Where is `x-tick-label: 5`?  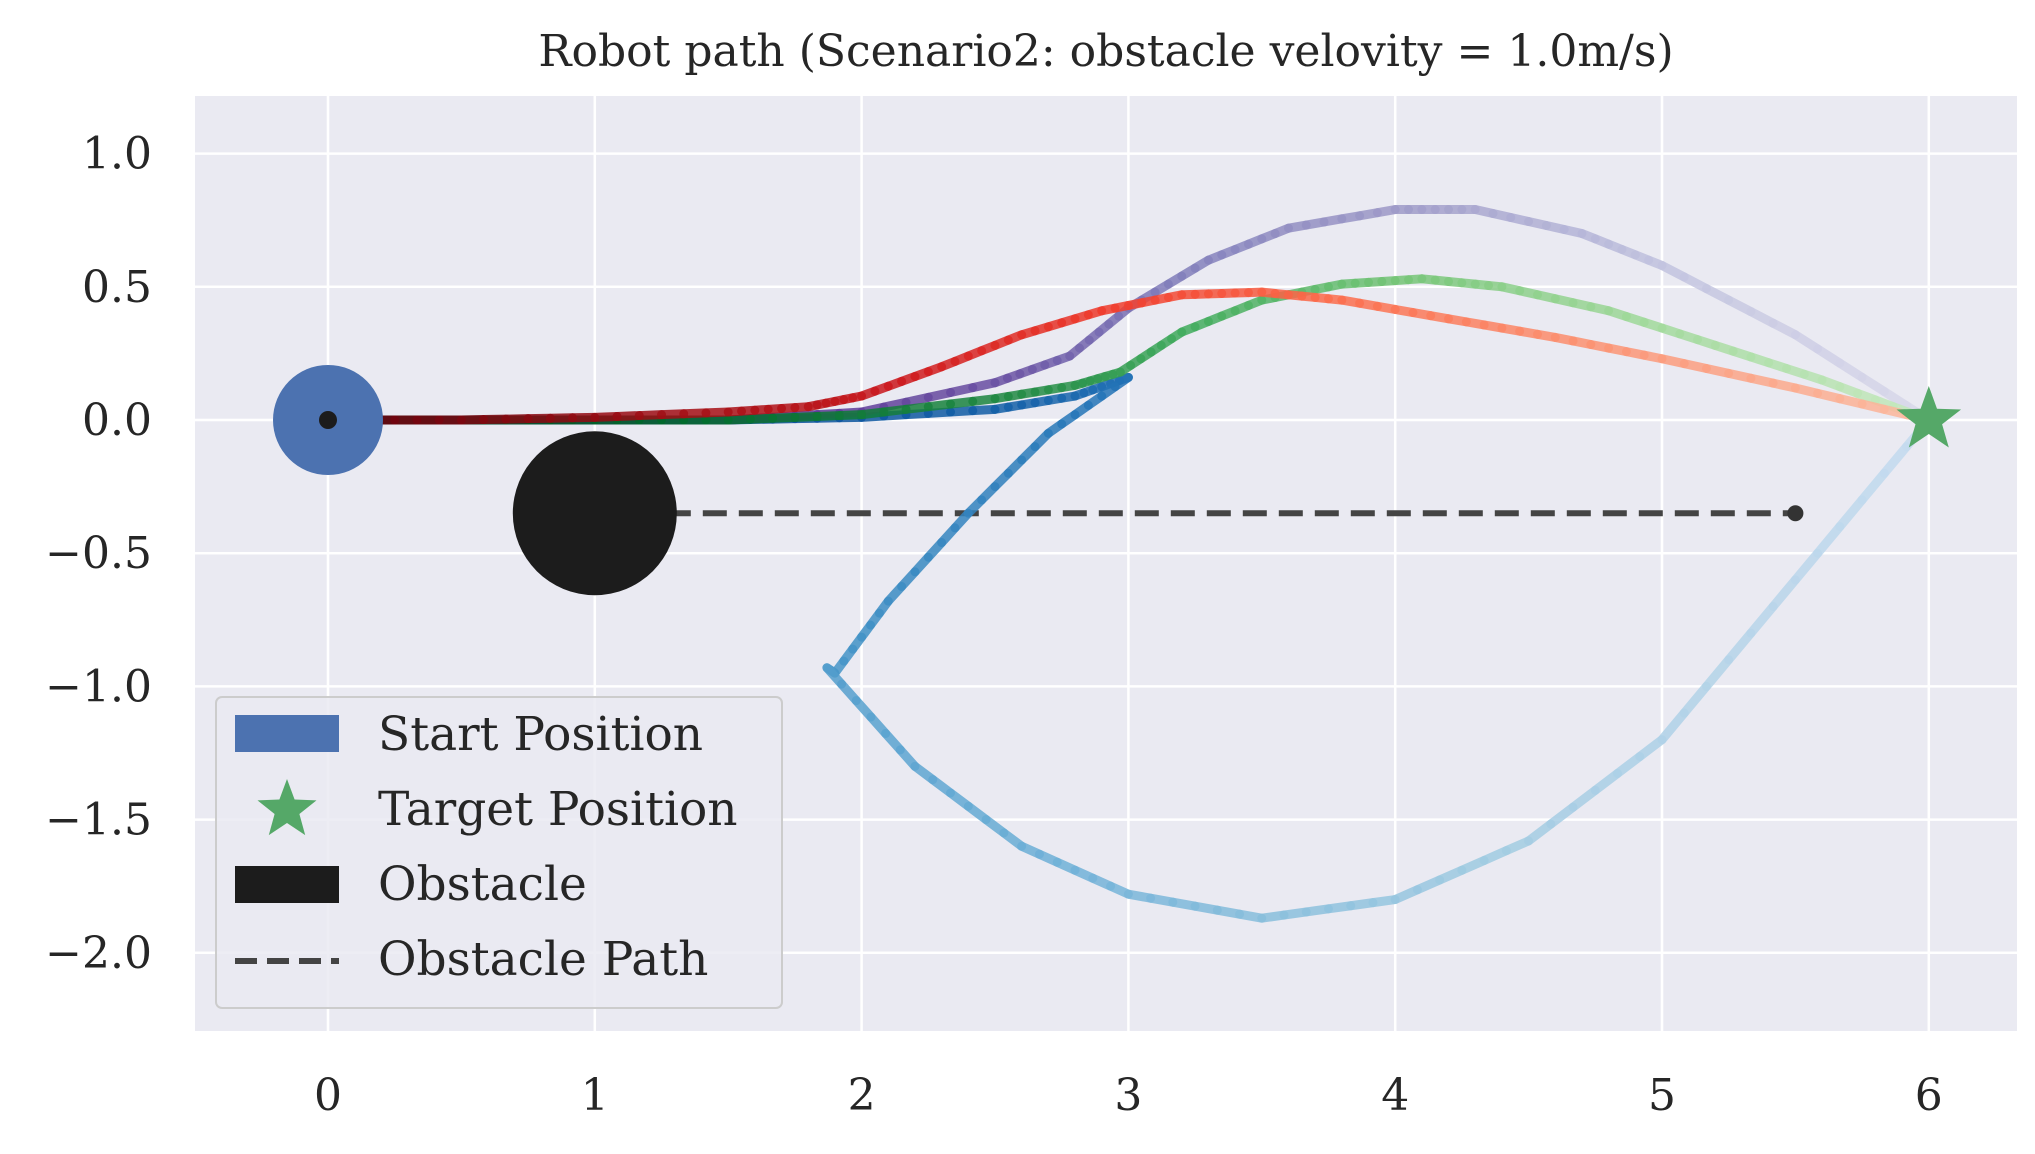
x-tick-label: 5 is located at coordinates (1662, 1095).